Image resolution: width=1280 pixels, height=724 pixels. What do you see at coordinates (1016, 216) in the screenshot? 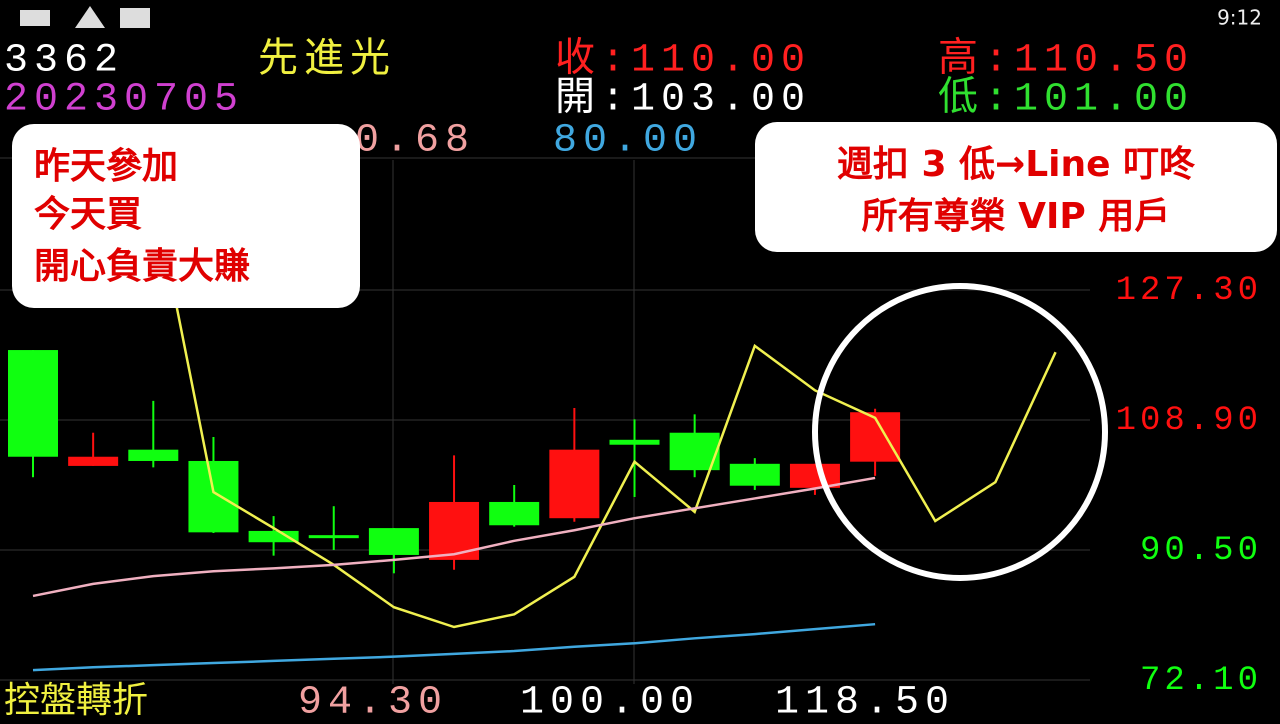
I see `callout-text: 所有尊榮 VIP 用戶` at bounding box center [1016, 216].